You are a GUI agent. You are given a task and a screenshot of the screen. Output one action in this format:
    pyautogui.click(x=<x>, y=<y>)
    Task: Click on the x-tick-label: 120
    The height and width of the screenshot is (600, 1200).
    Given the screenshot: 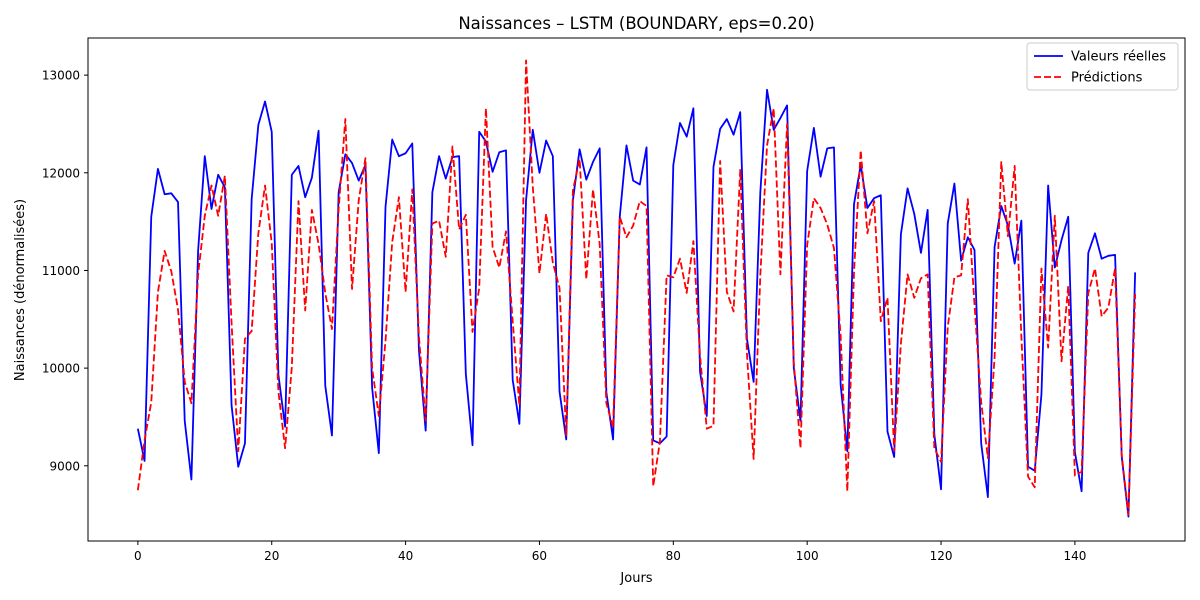 What is the action you would take?
    pyautogui.click(x=941, y=556)
    